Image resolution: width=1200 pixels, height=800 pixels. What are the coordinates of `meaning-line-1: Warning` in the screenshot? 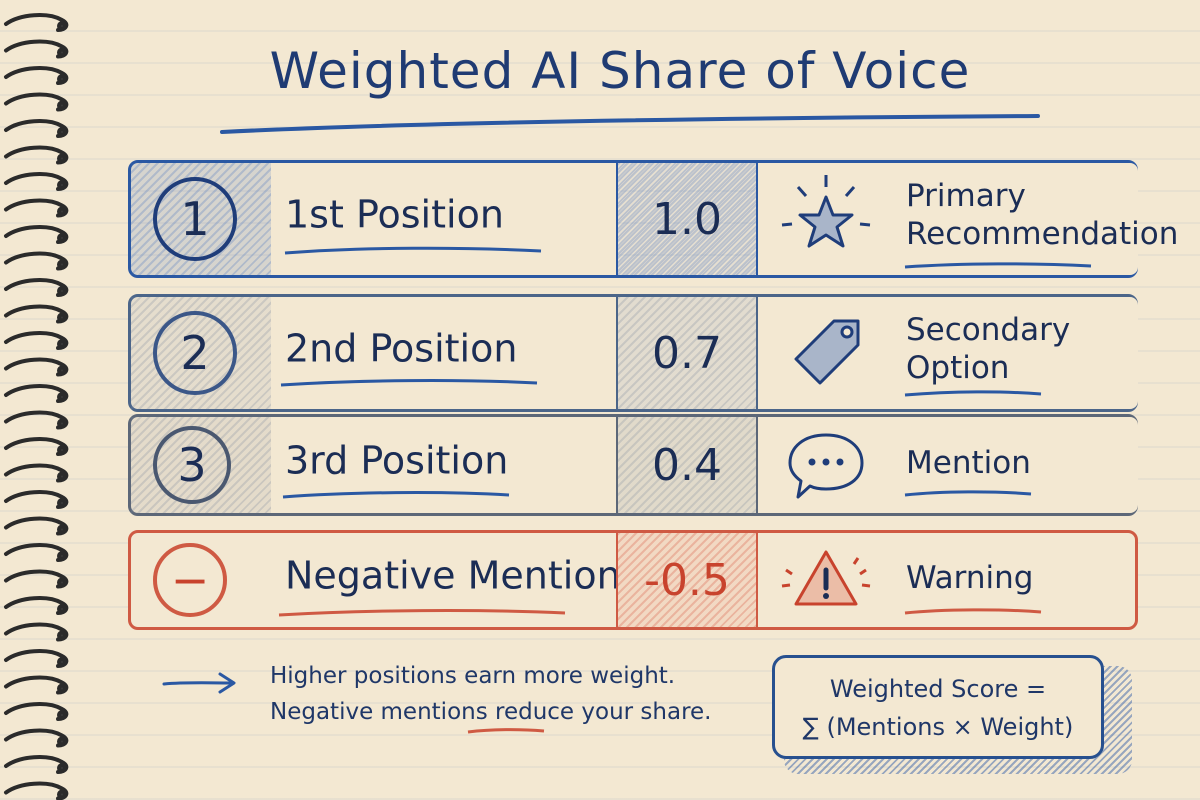 It's located at (970, 578).